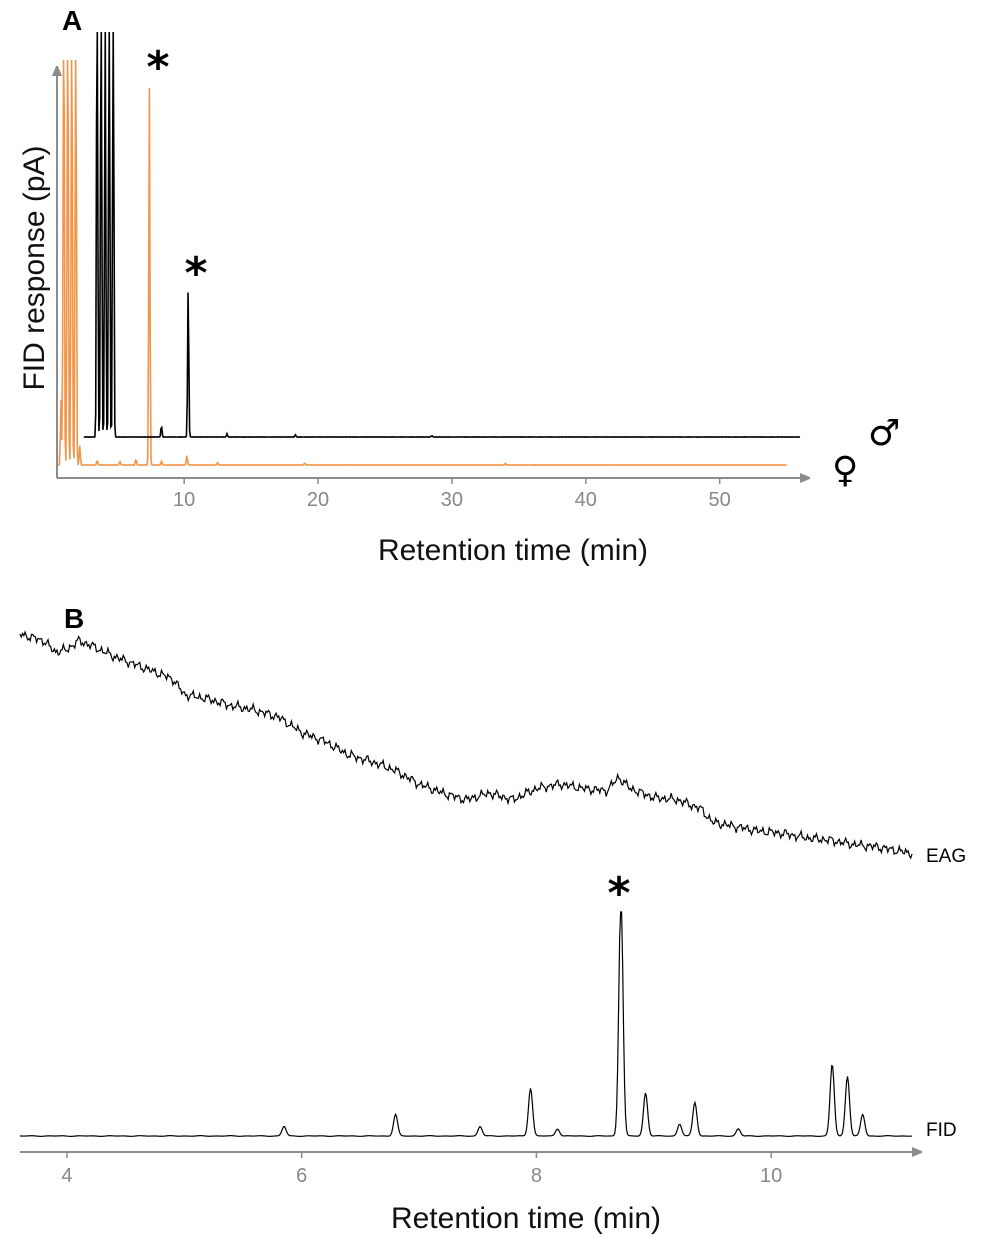  What do you see at coordinates (526, 1218) in the screenshot?
I see `panel-b-x-axis-title: Retention time (min)` at bounding box center [526, 1218].